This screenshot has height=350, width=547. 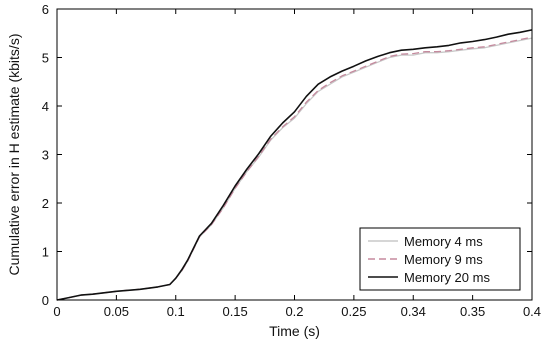 I want to click on x-tick-label: 0, so click(x=56, y=311).